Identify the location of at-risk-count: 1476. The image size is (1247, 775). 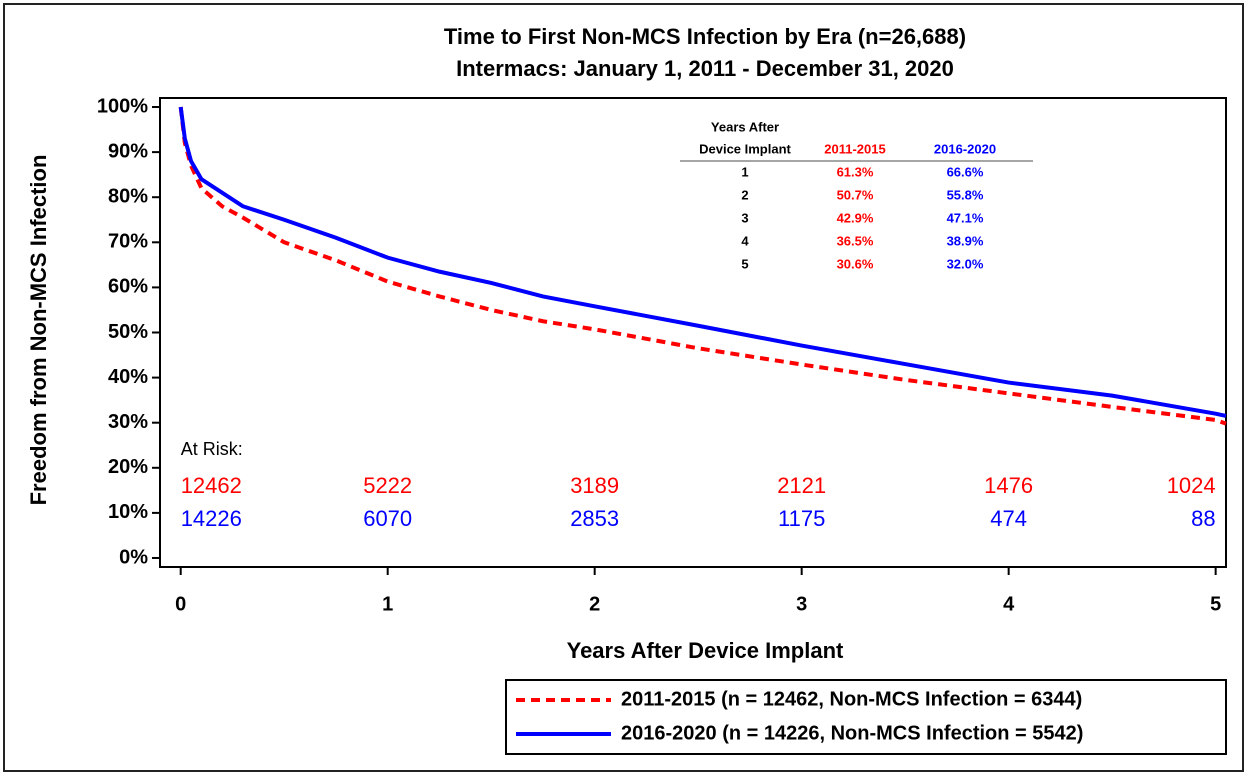
(1008, 485).